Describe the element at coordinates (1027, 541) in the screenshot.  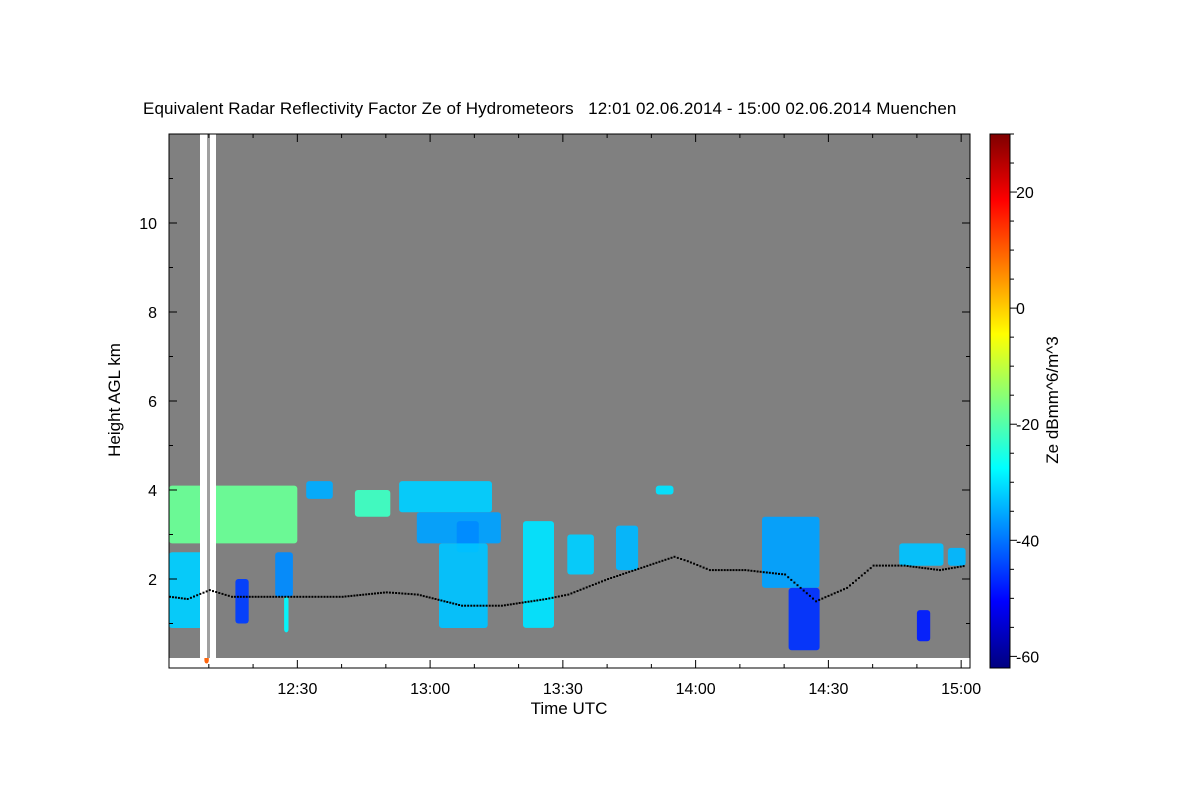
I see `colorbar-tick-label: -40` at that location.